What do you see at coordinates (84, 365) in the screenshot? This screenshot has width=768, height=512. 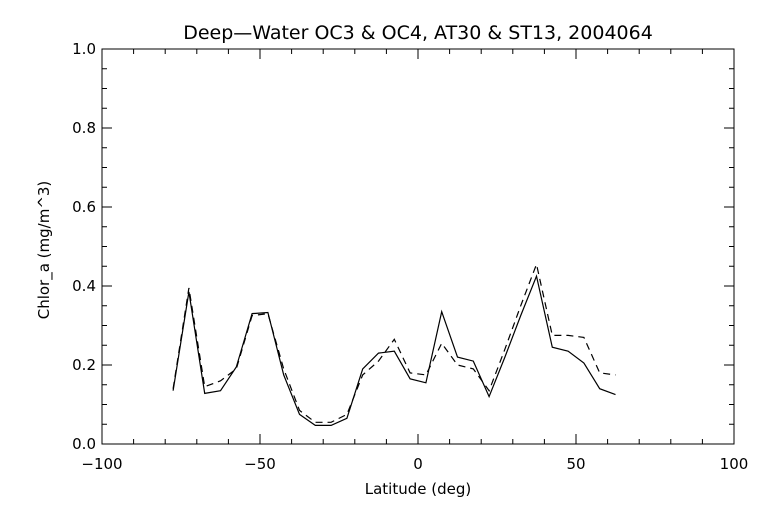 I see `y-tick-label: 0.2` at bounding box center [84, 365].